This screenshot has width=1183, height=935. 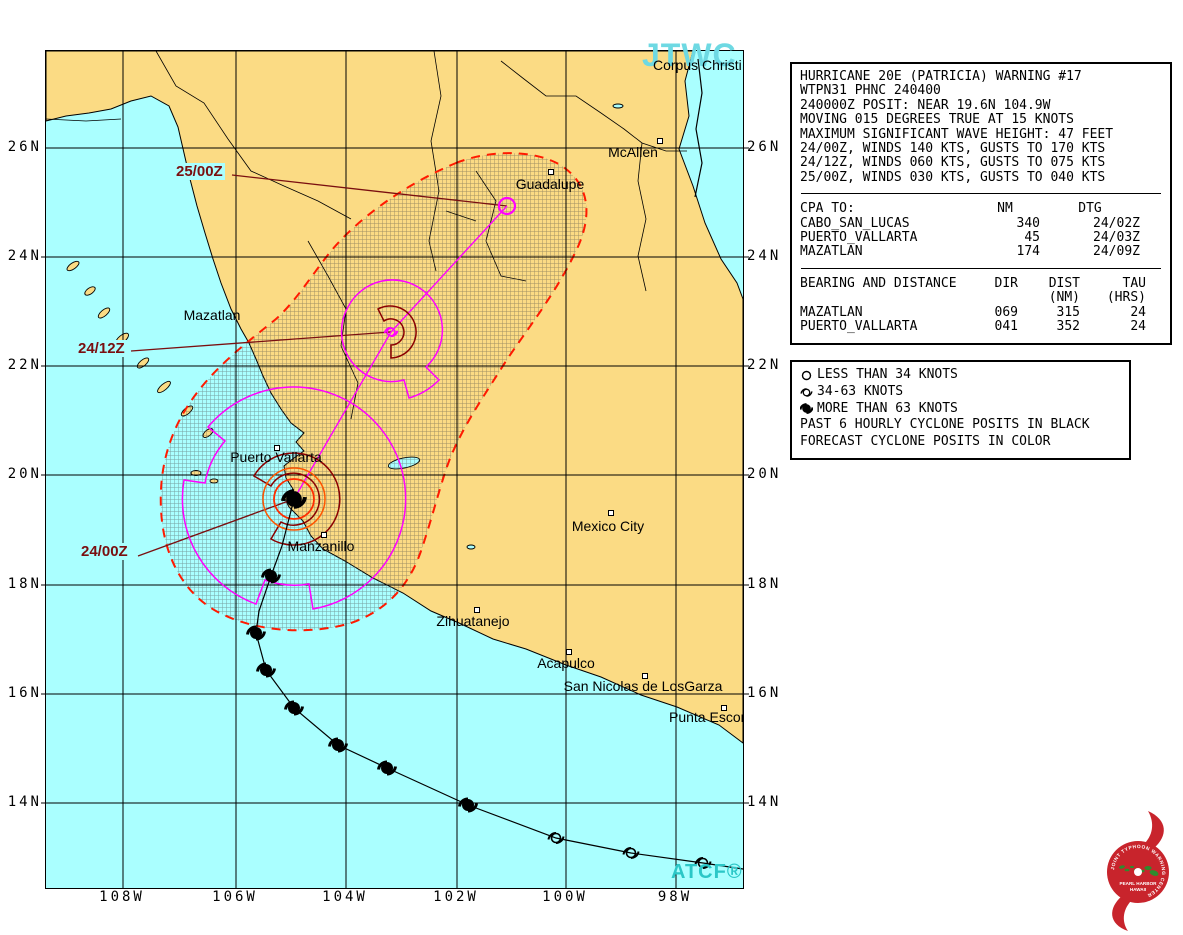 What do you see at coordinates (1006, 283) in the screenshot?
I see `bearing-col-dir: DIR` at bounding box center [1006, 283].